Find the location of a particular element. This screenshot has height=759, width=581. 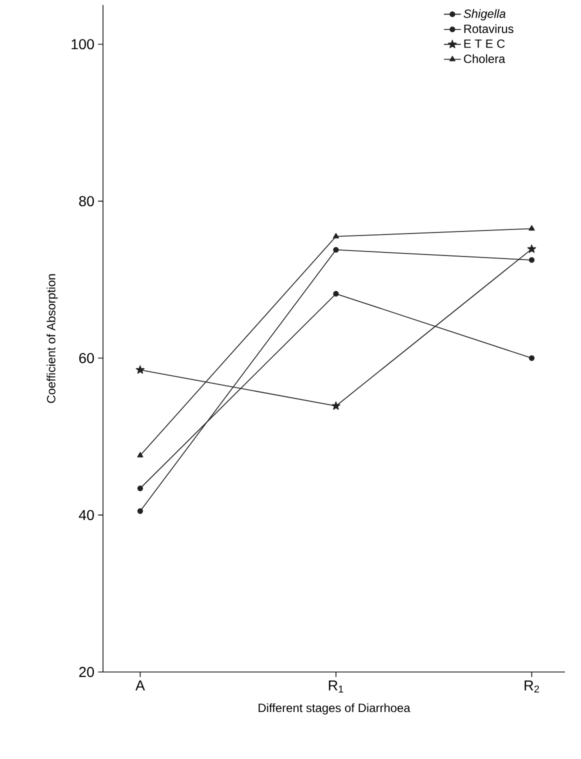

y-tick-label: 100 is located at coordinates (83, 44).